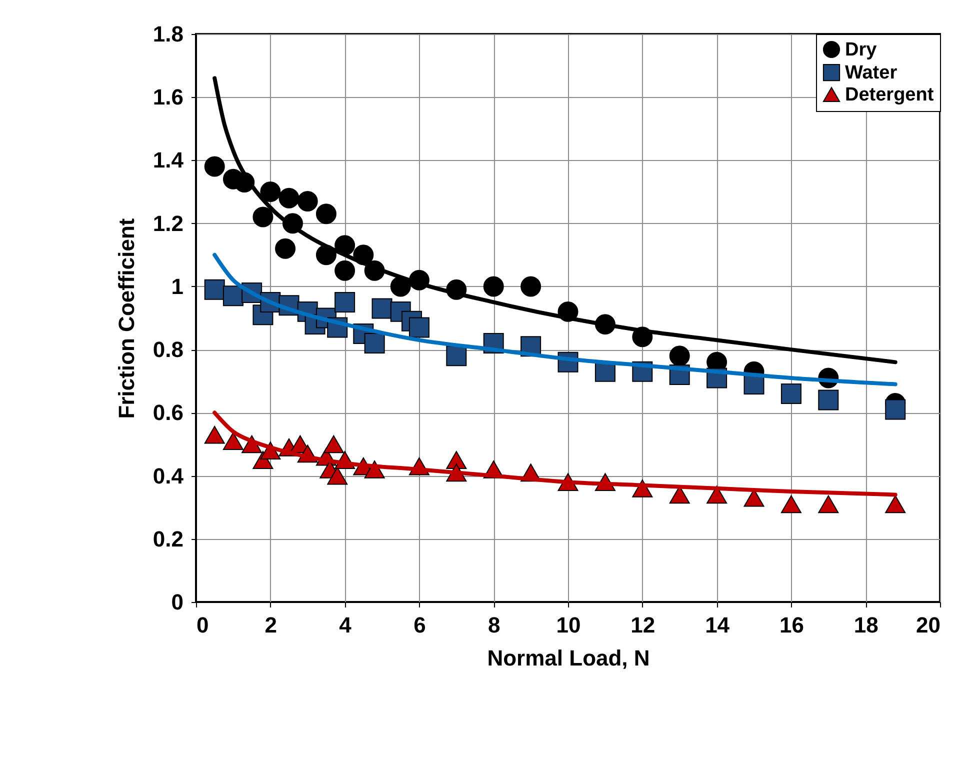 This screenshot has width=976, height=771. What do you see at coordinates (889, 95) in the screenshot?
I see `legend-label: Detergent` at bounding box center [889, 95].